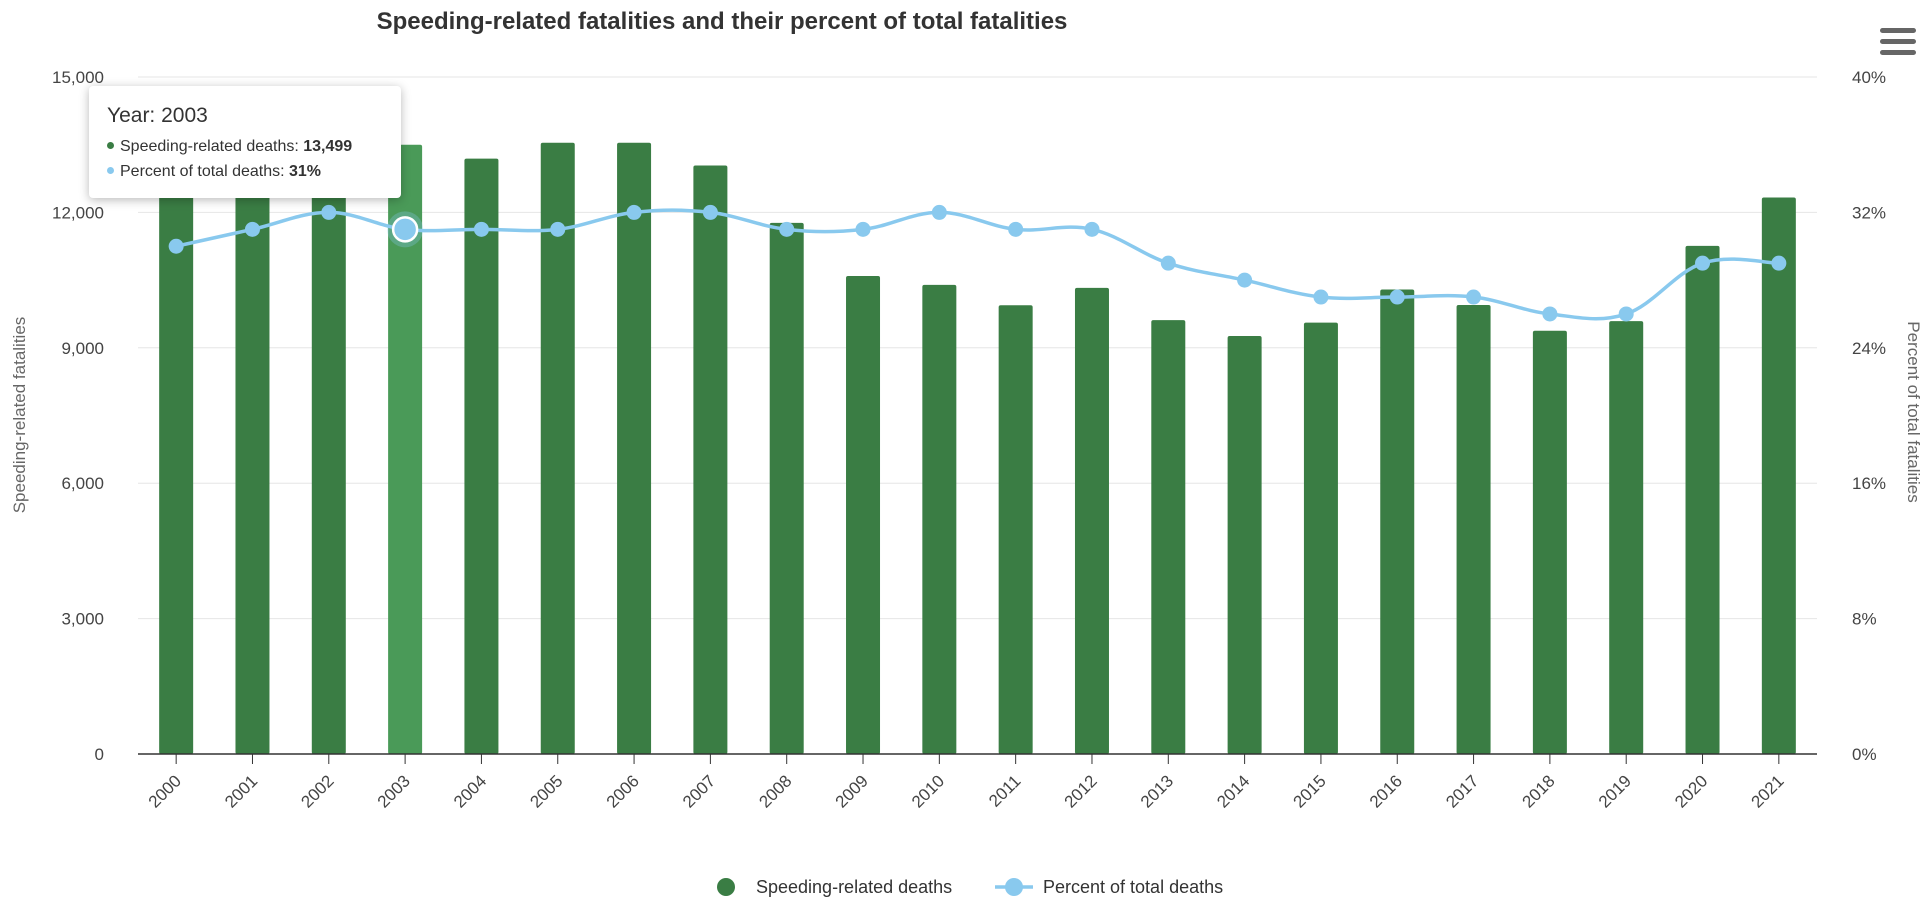 The image size is (1931, 900). I want to click on y-tick-label: 9,000, so click(82, 348).